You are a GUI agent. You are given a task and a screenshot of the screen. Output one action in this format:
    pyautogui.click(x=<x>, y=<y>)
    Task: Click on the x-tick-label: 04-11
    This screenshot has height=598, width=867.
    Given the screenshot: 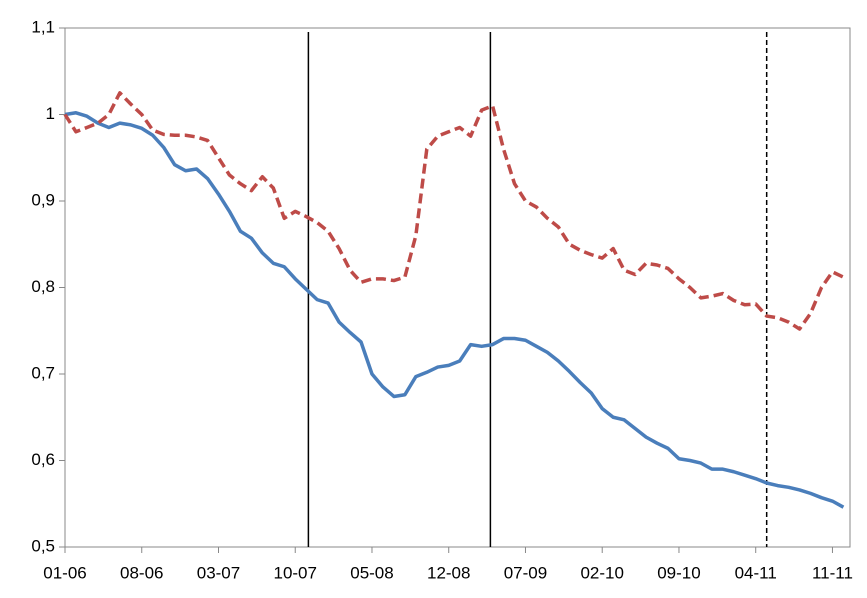 What is the action you would take?
    pyautogui.click(x=756, y=572)
    